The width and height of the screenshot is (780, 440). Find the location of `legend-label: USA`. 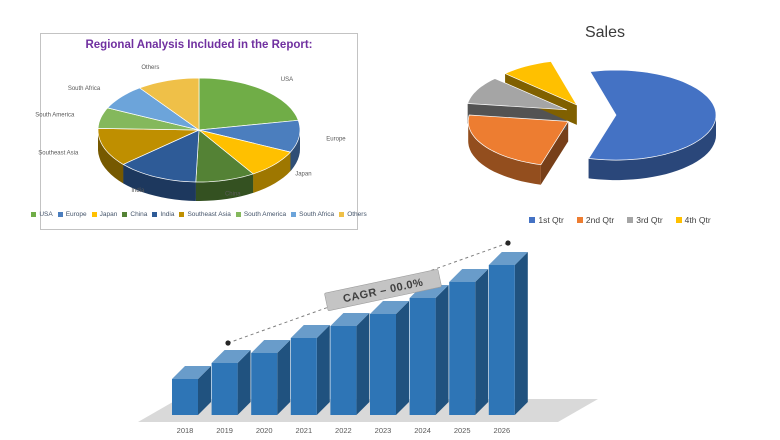

legend-label: USA is located at coordinates (46, 214).